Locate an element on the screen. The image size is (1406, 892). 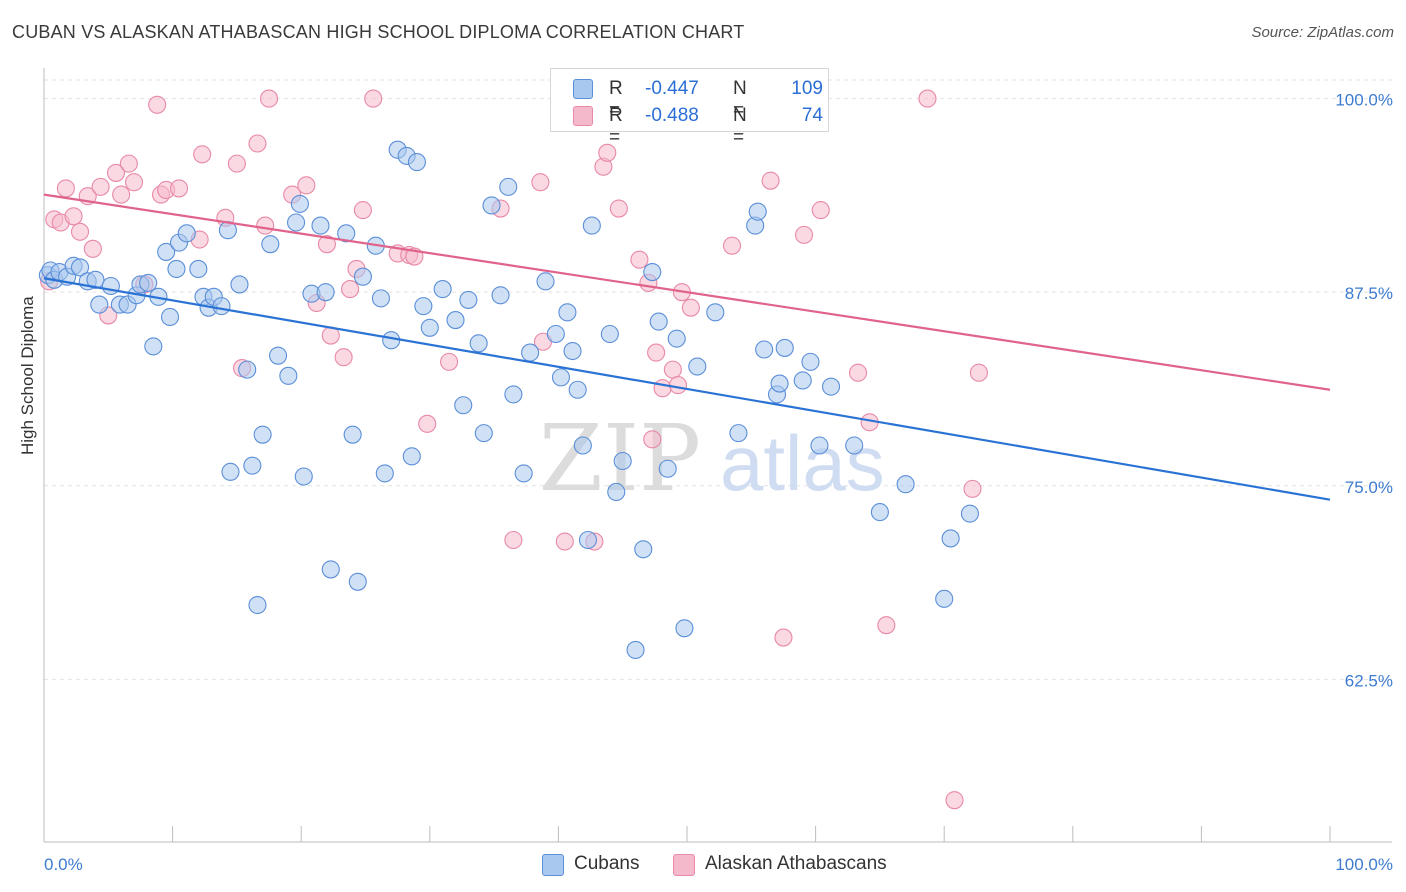
legend-n-value: 74 is located at coordinates (812, 115).